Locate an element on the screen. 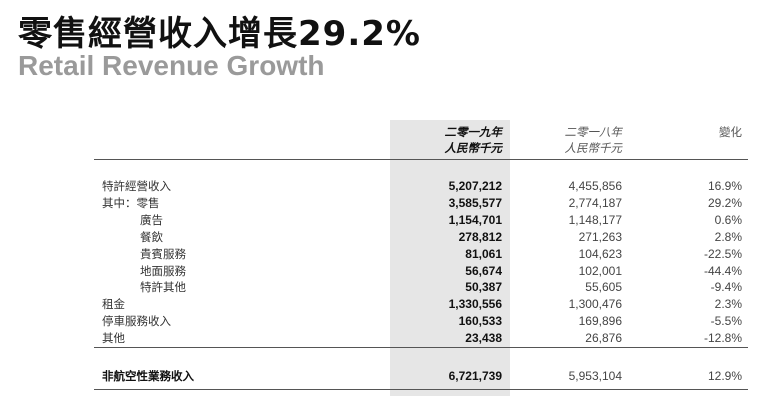 The image size is (775, 406). value-change: 29.2% is located at coordinates (724, 202).